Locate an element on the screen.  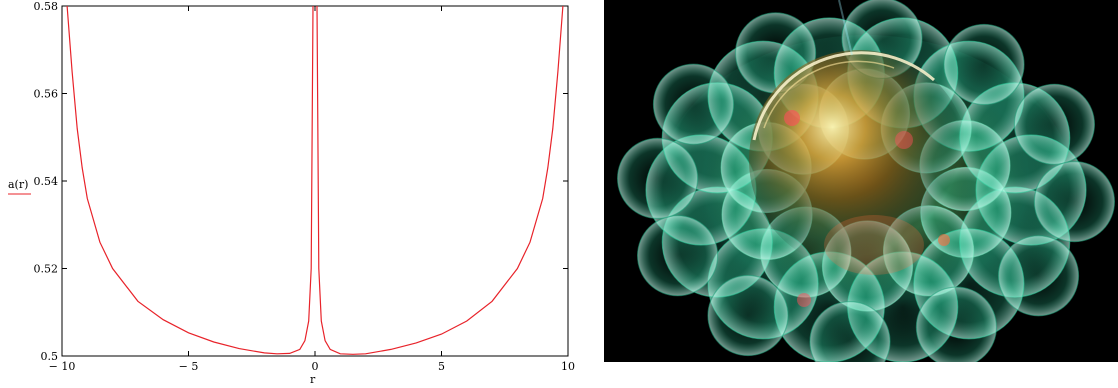
x-tick-label: − 5 is located at coordinates (189, 366).